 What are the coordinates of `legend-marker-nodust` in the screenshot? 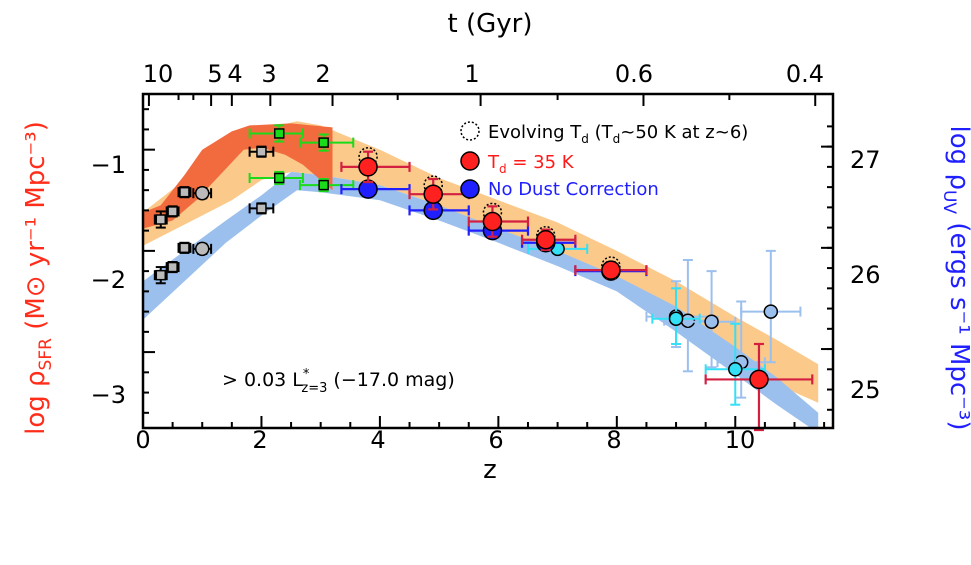 It's located at (470, 189).